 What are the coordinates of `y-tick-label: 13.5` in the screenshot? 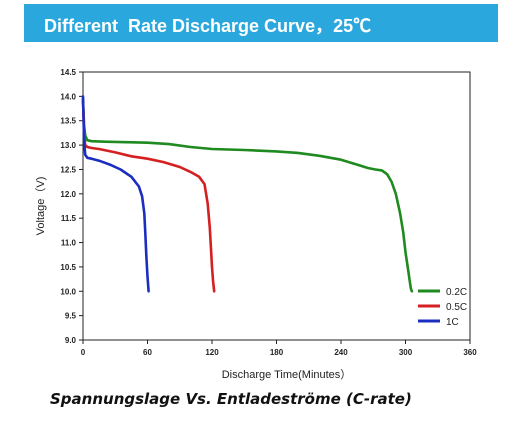 It's located at (68, 121).